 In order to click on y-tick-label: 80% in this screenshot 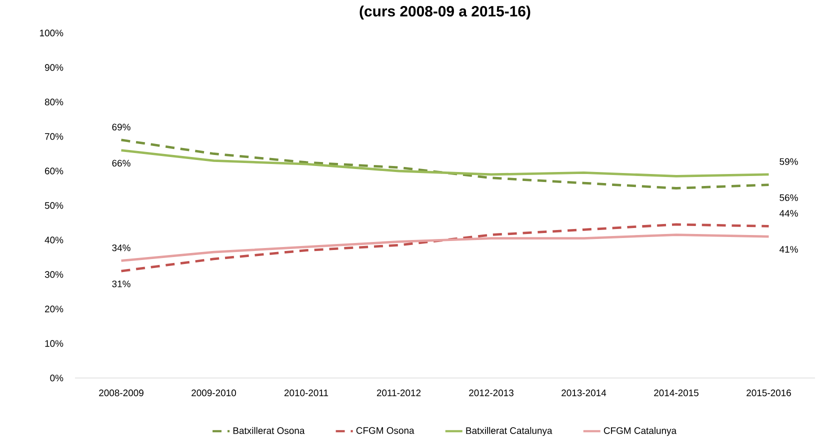, I will do `click(54, 102)`.